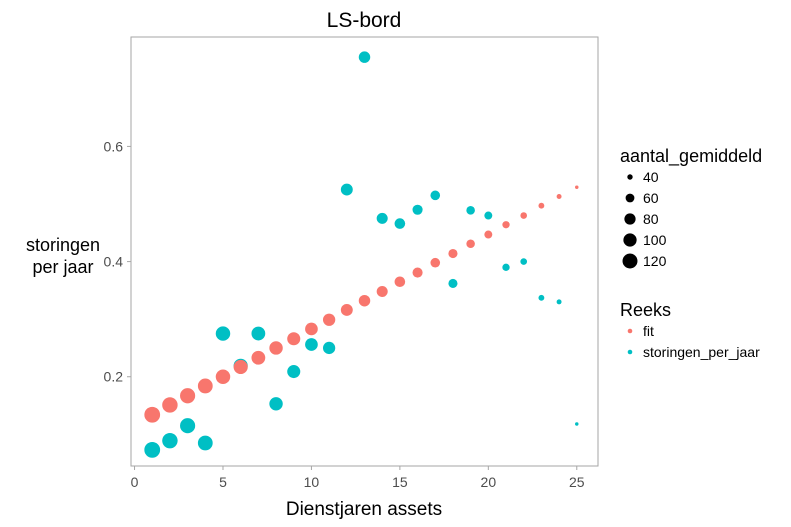  What do you see at coordinates (701, 352) in the screenshot?
I see `color-key-label: storingen_per_jaar` at bounding box center [701, 352].